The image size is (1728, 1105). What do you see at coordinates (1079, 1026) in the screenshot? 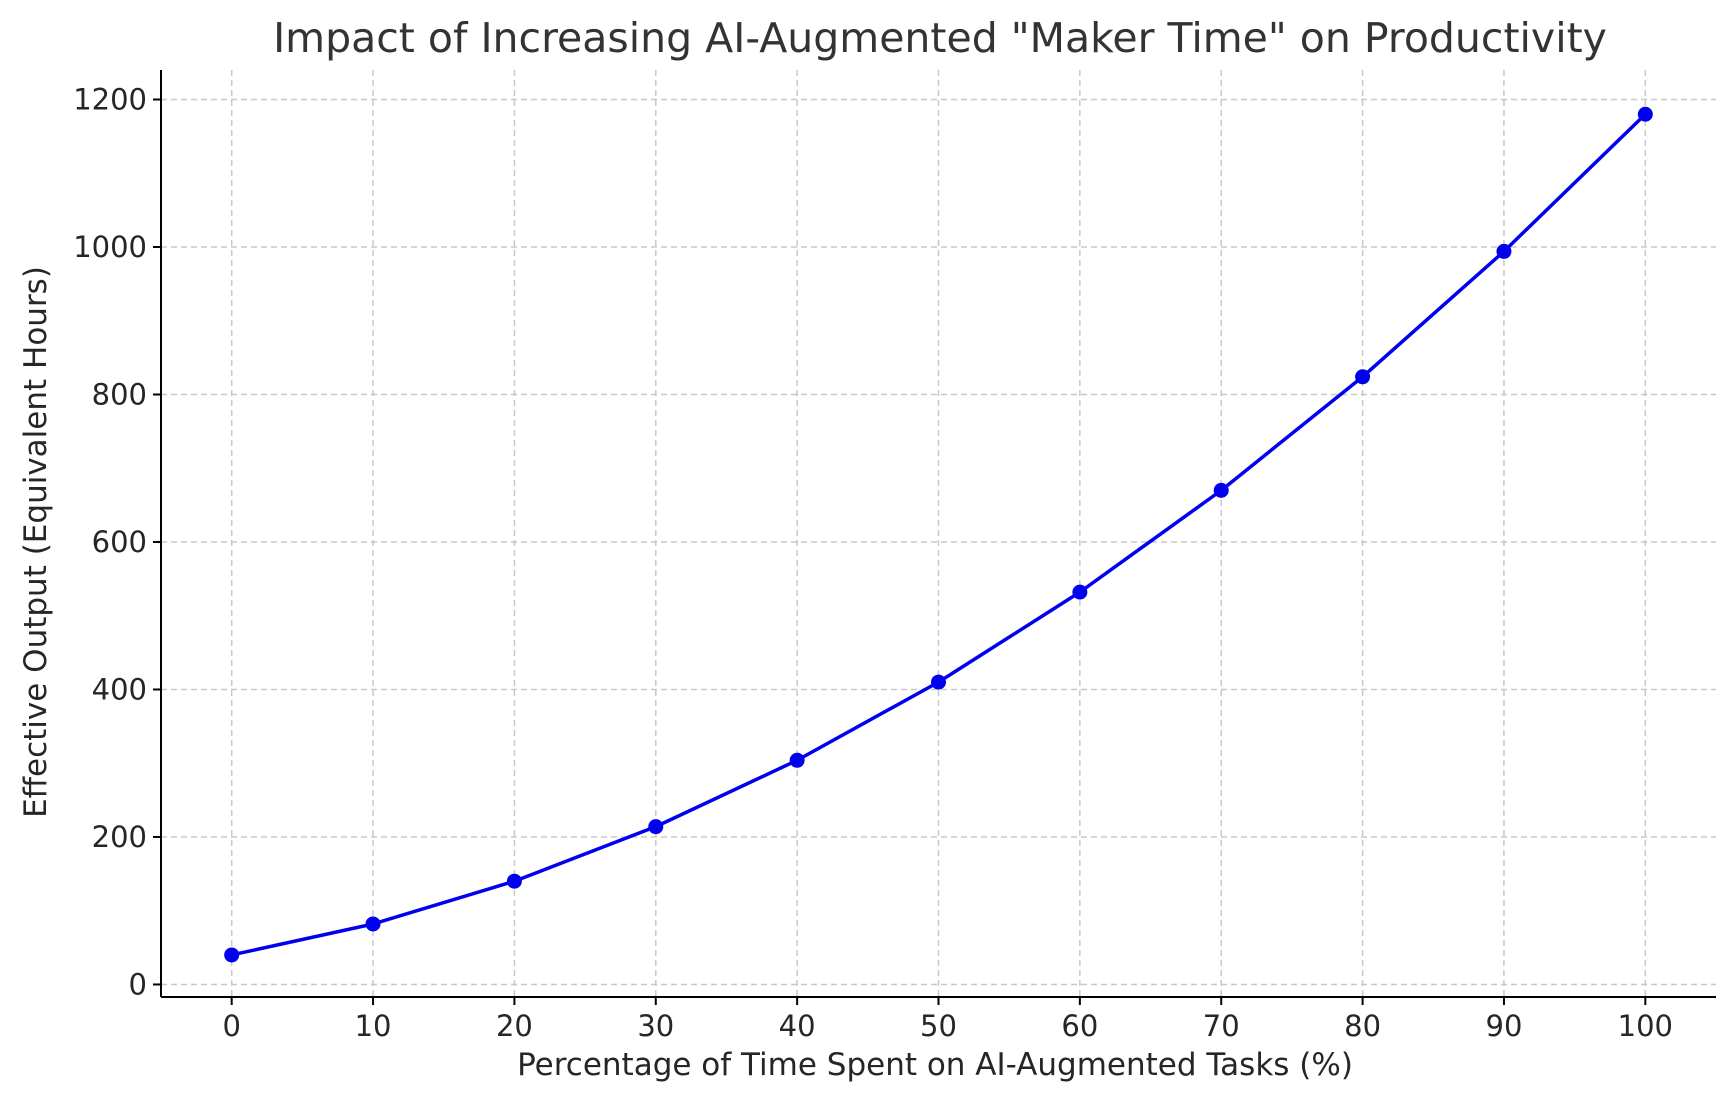
I see `x-tick-label: 60` at bounding box center [1079, 1026].